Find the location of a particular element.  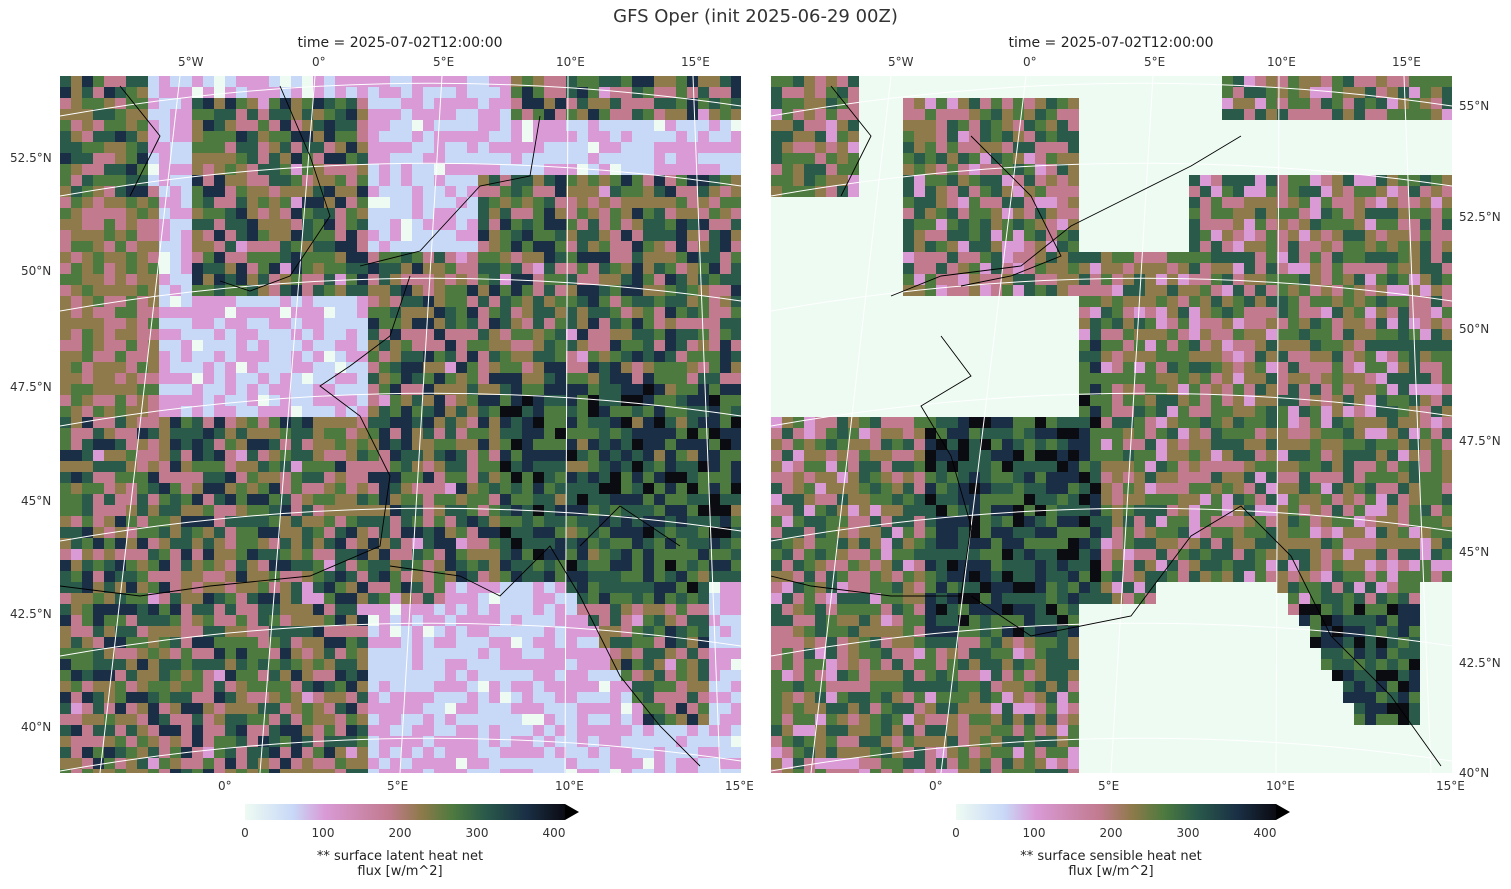

left-top-tick-10e: 10°E is located at coordinates (570, 62).